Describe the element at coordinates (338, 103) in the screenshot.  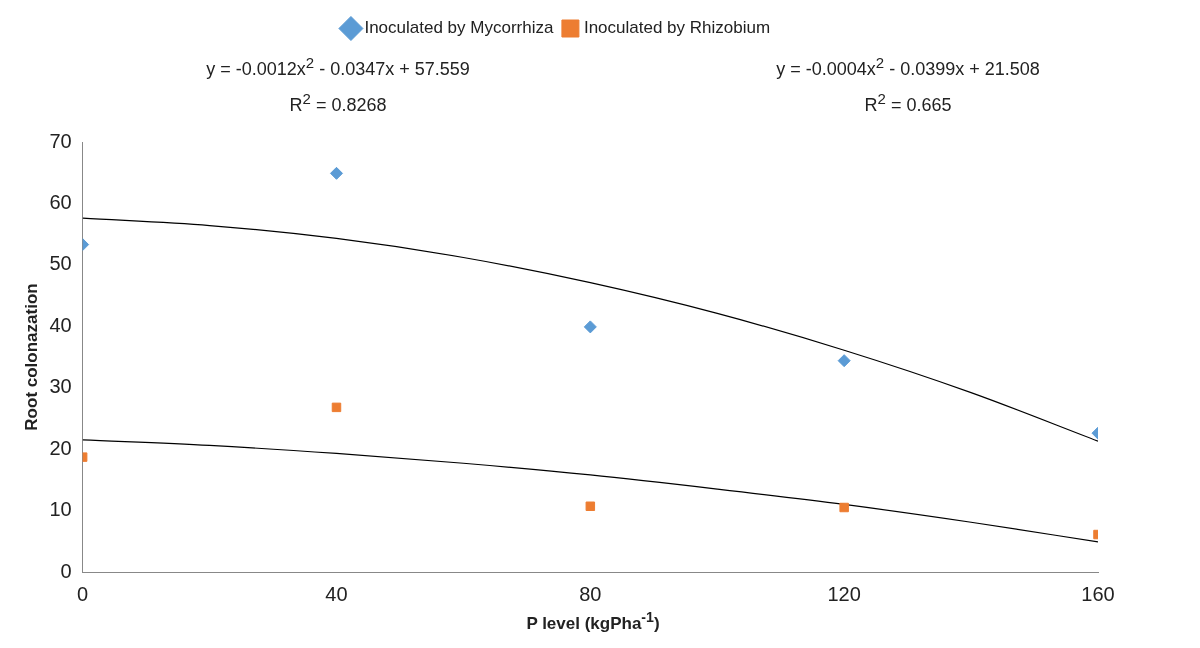
I see `text: R$^{2}$ = 0.8268` at that location.